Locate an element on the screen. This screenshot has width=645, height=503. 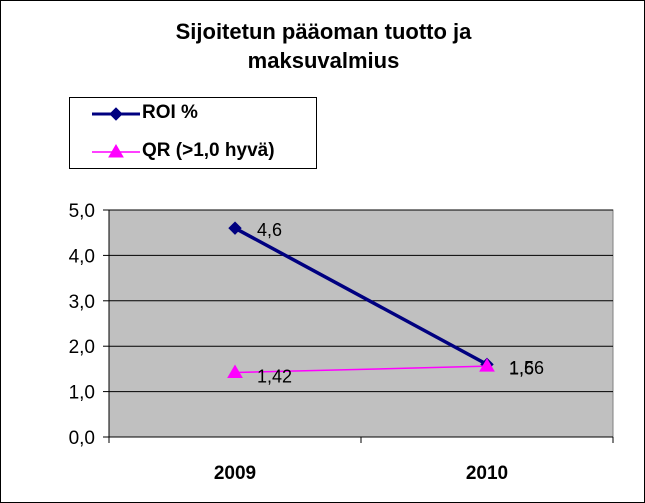
legend-item-qr: QR (>1,0 hyvä) is located at coordinates (193, 151).